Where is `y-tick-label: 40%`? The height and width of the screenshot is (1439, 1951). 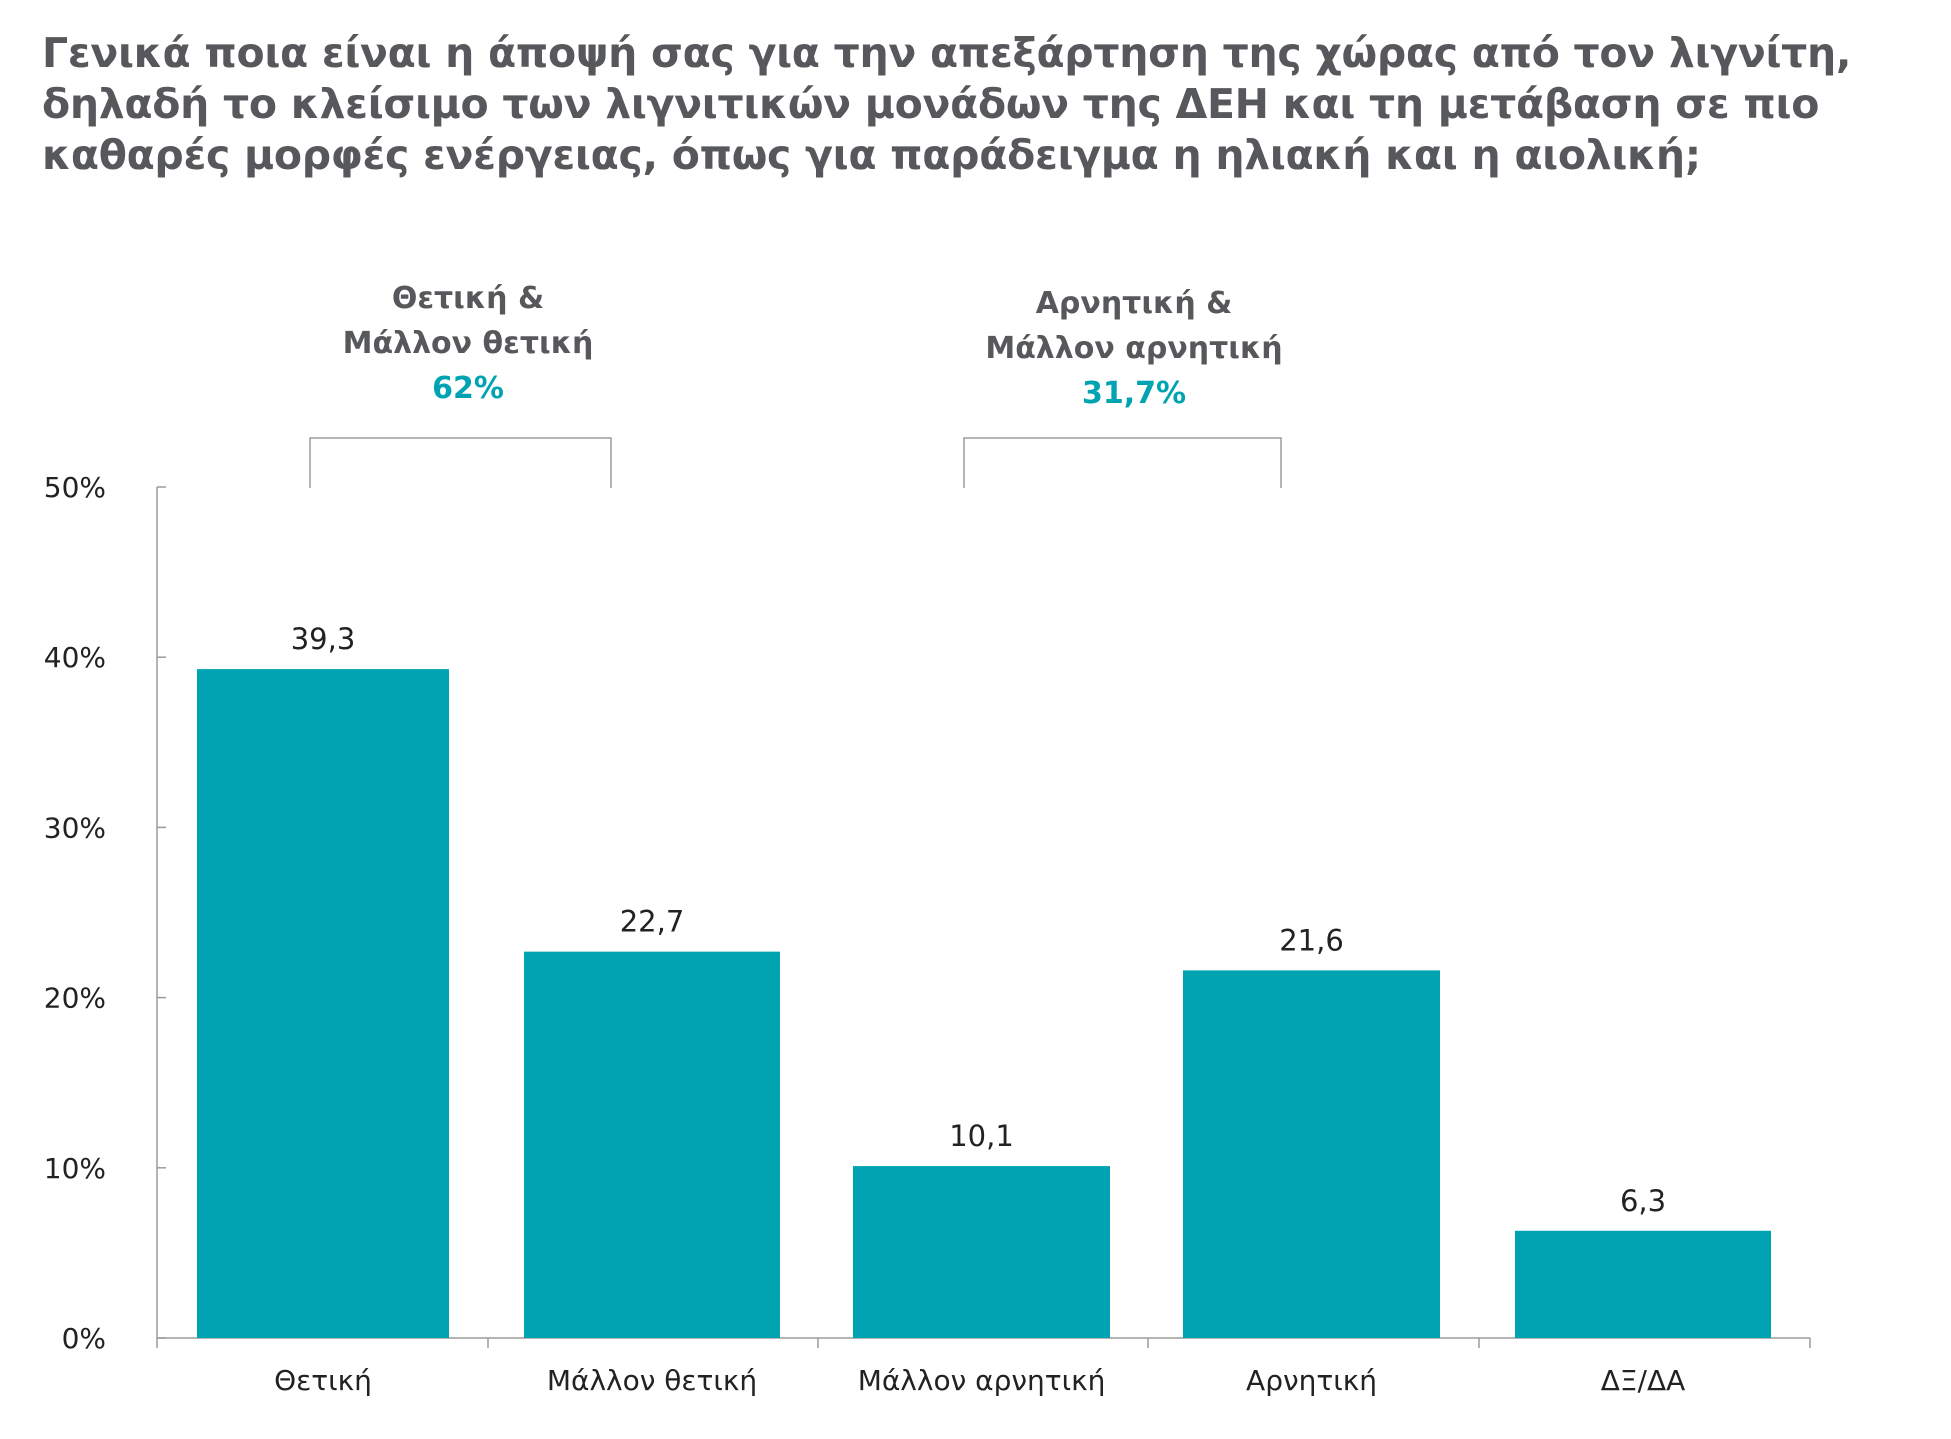 y-tick-label: 40% is located at coordinates (75, 657).